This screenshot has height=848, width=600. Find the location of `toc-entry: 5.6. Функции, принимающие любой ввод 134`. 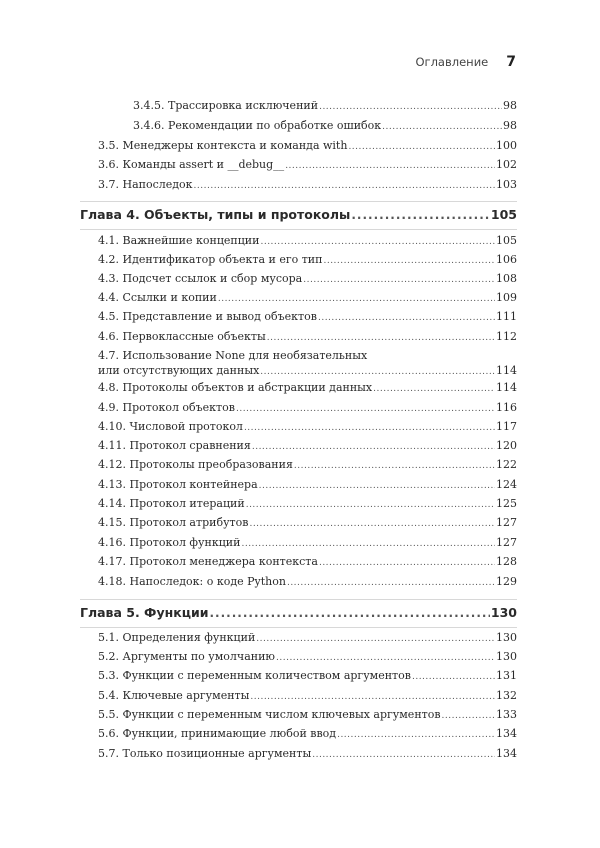

toc-entry: 5.6. Функции, принимающие любой ввод 134 is located at coordinates (307, 734).